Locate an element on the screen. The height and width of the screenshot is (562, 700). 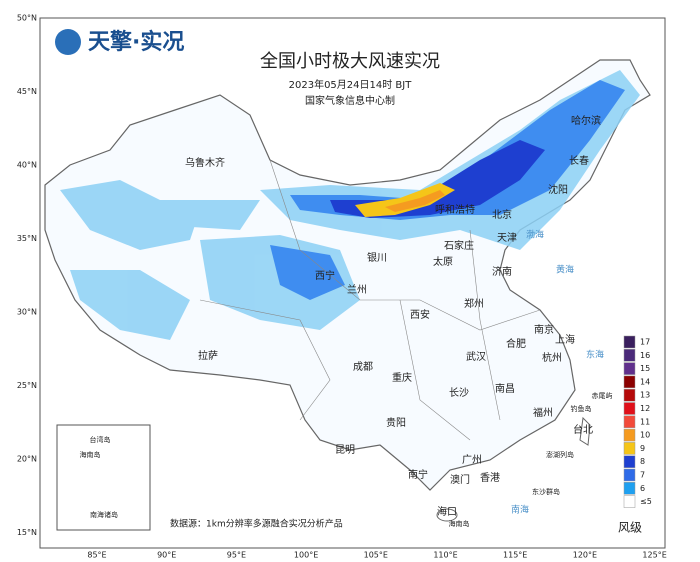
inset-label: 海南岛 is located at coordinates (90, 454).